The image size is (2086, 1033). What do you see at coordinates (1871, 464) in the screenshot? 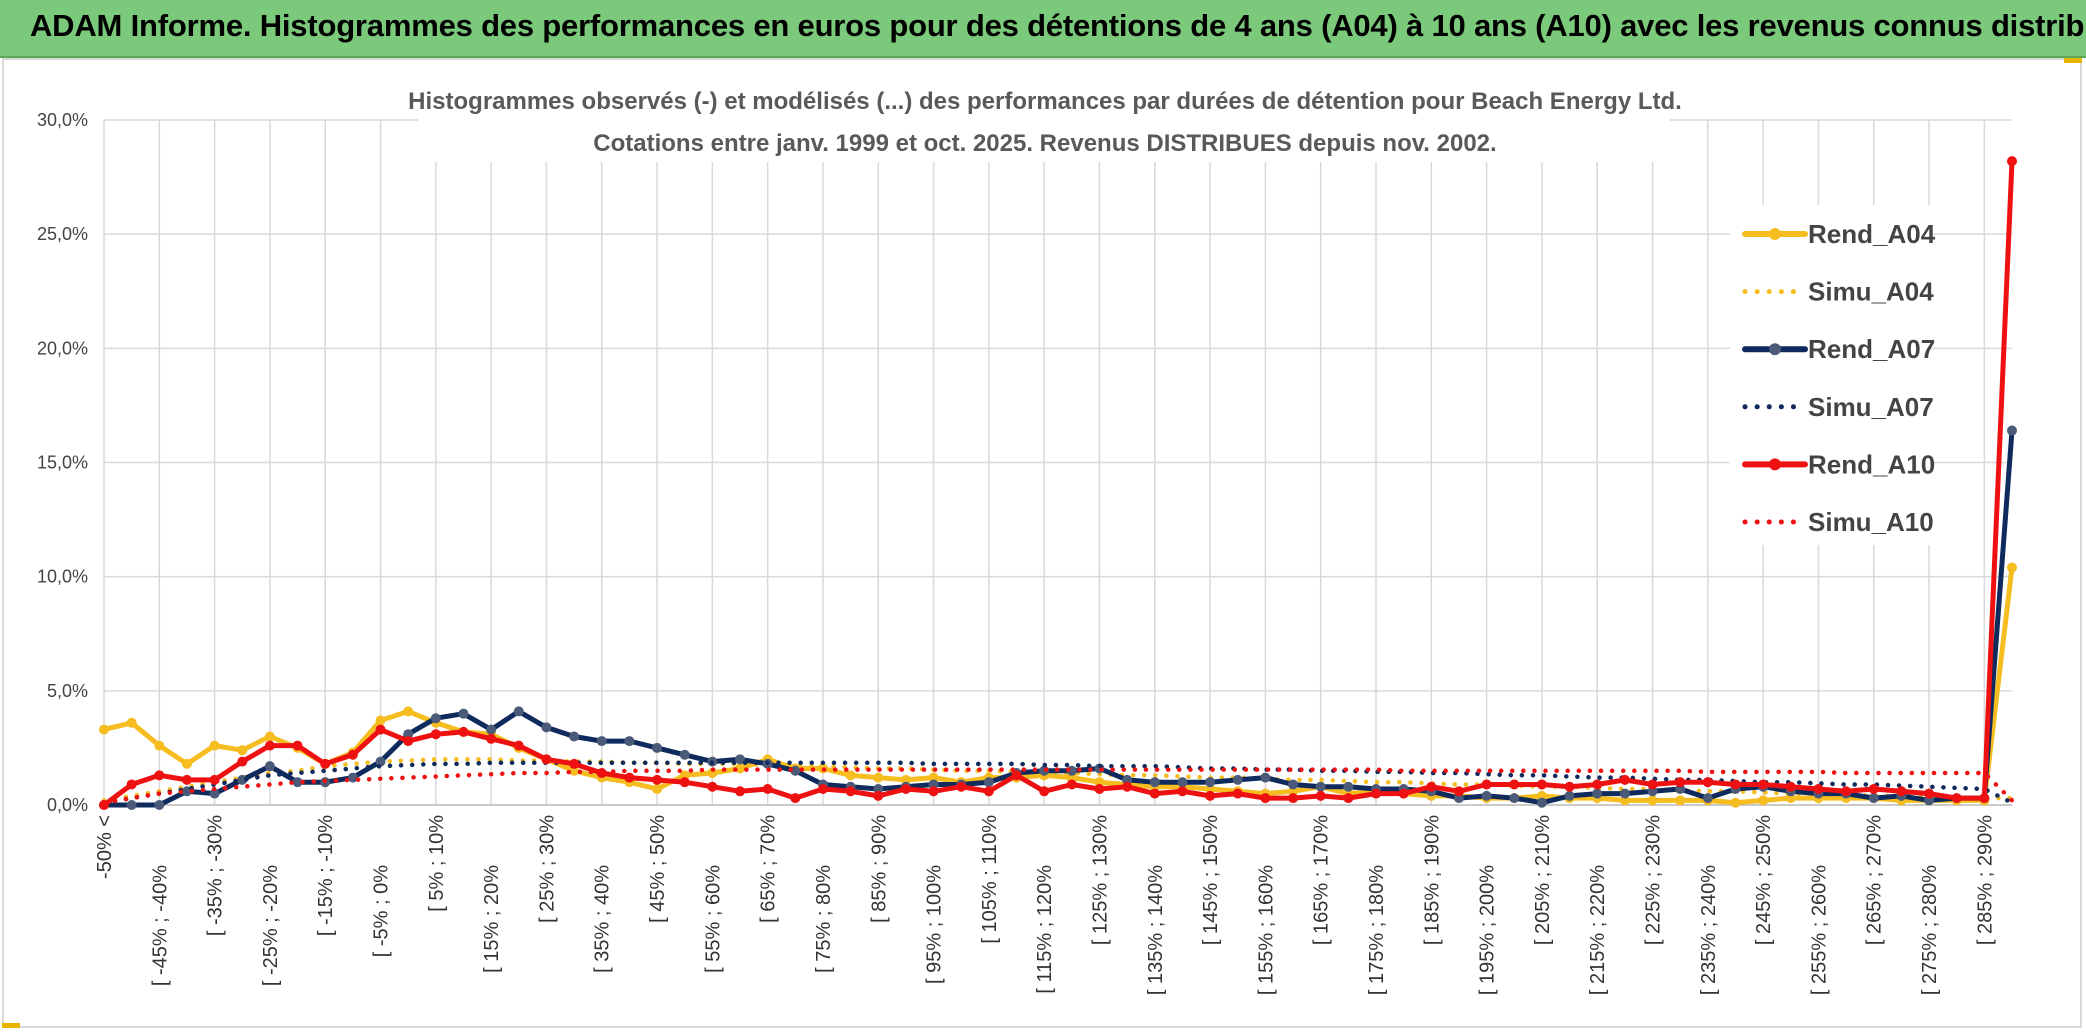
I see `legend-label-rend_a10: Rend_A10` at bounding box center [1871, 464].